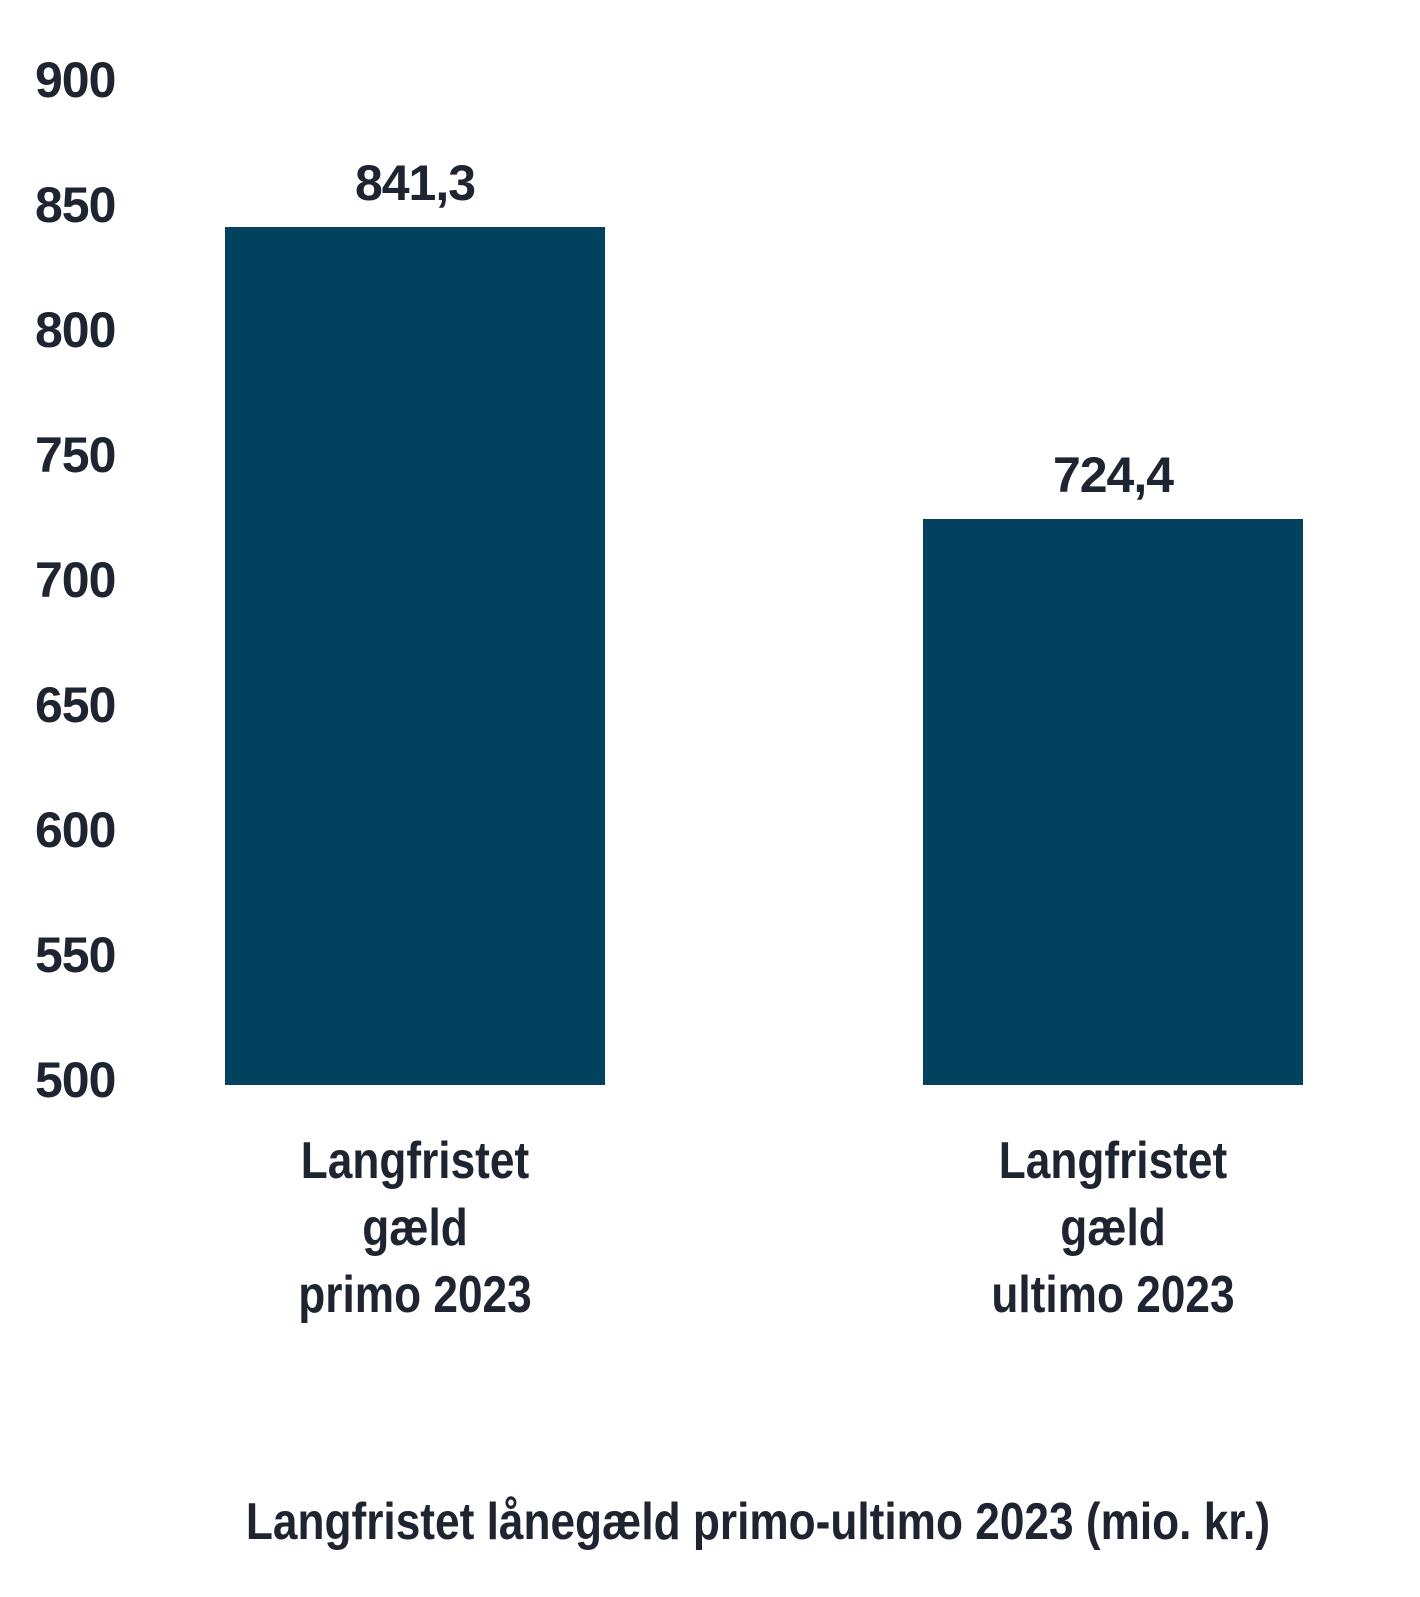 The height and width of the screenshot is (1597, 1420). I want to click on bar-value-label: 841,3, so click(415, 182).